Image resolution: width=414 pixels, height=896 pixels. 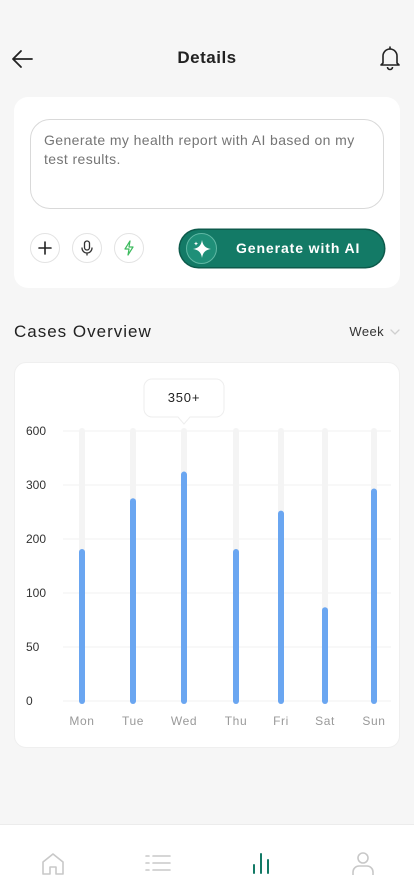 What do you see at coordinates (298, 248) in the screenshot?
I see `generate-button-label: Generate with AI` at bounding box center [298, 248].